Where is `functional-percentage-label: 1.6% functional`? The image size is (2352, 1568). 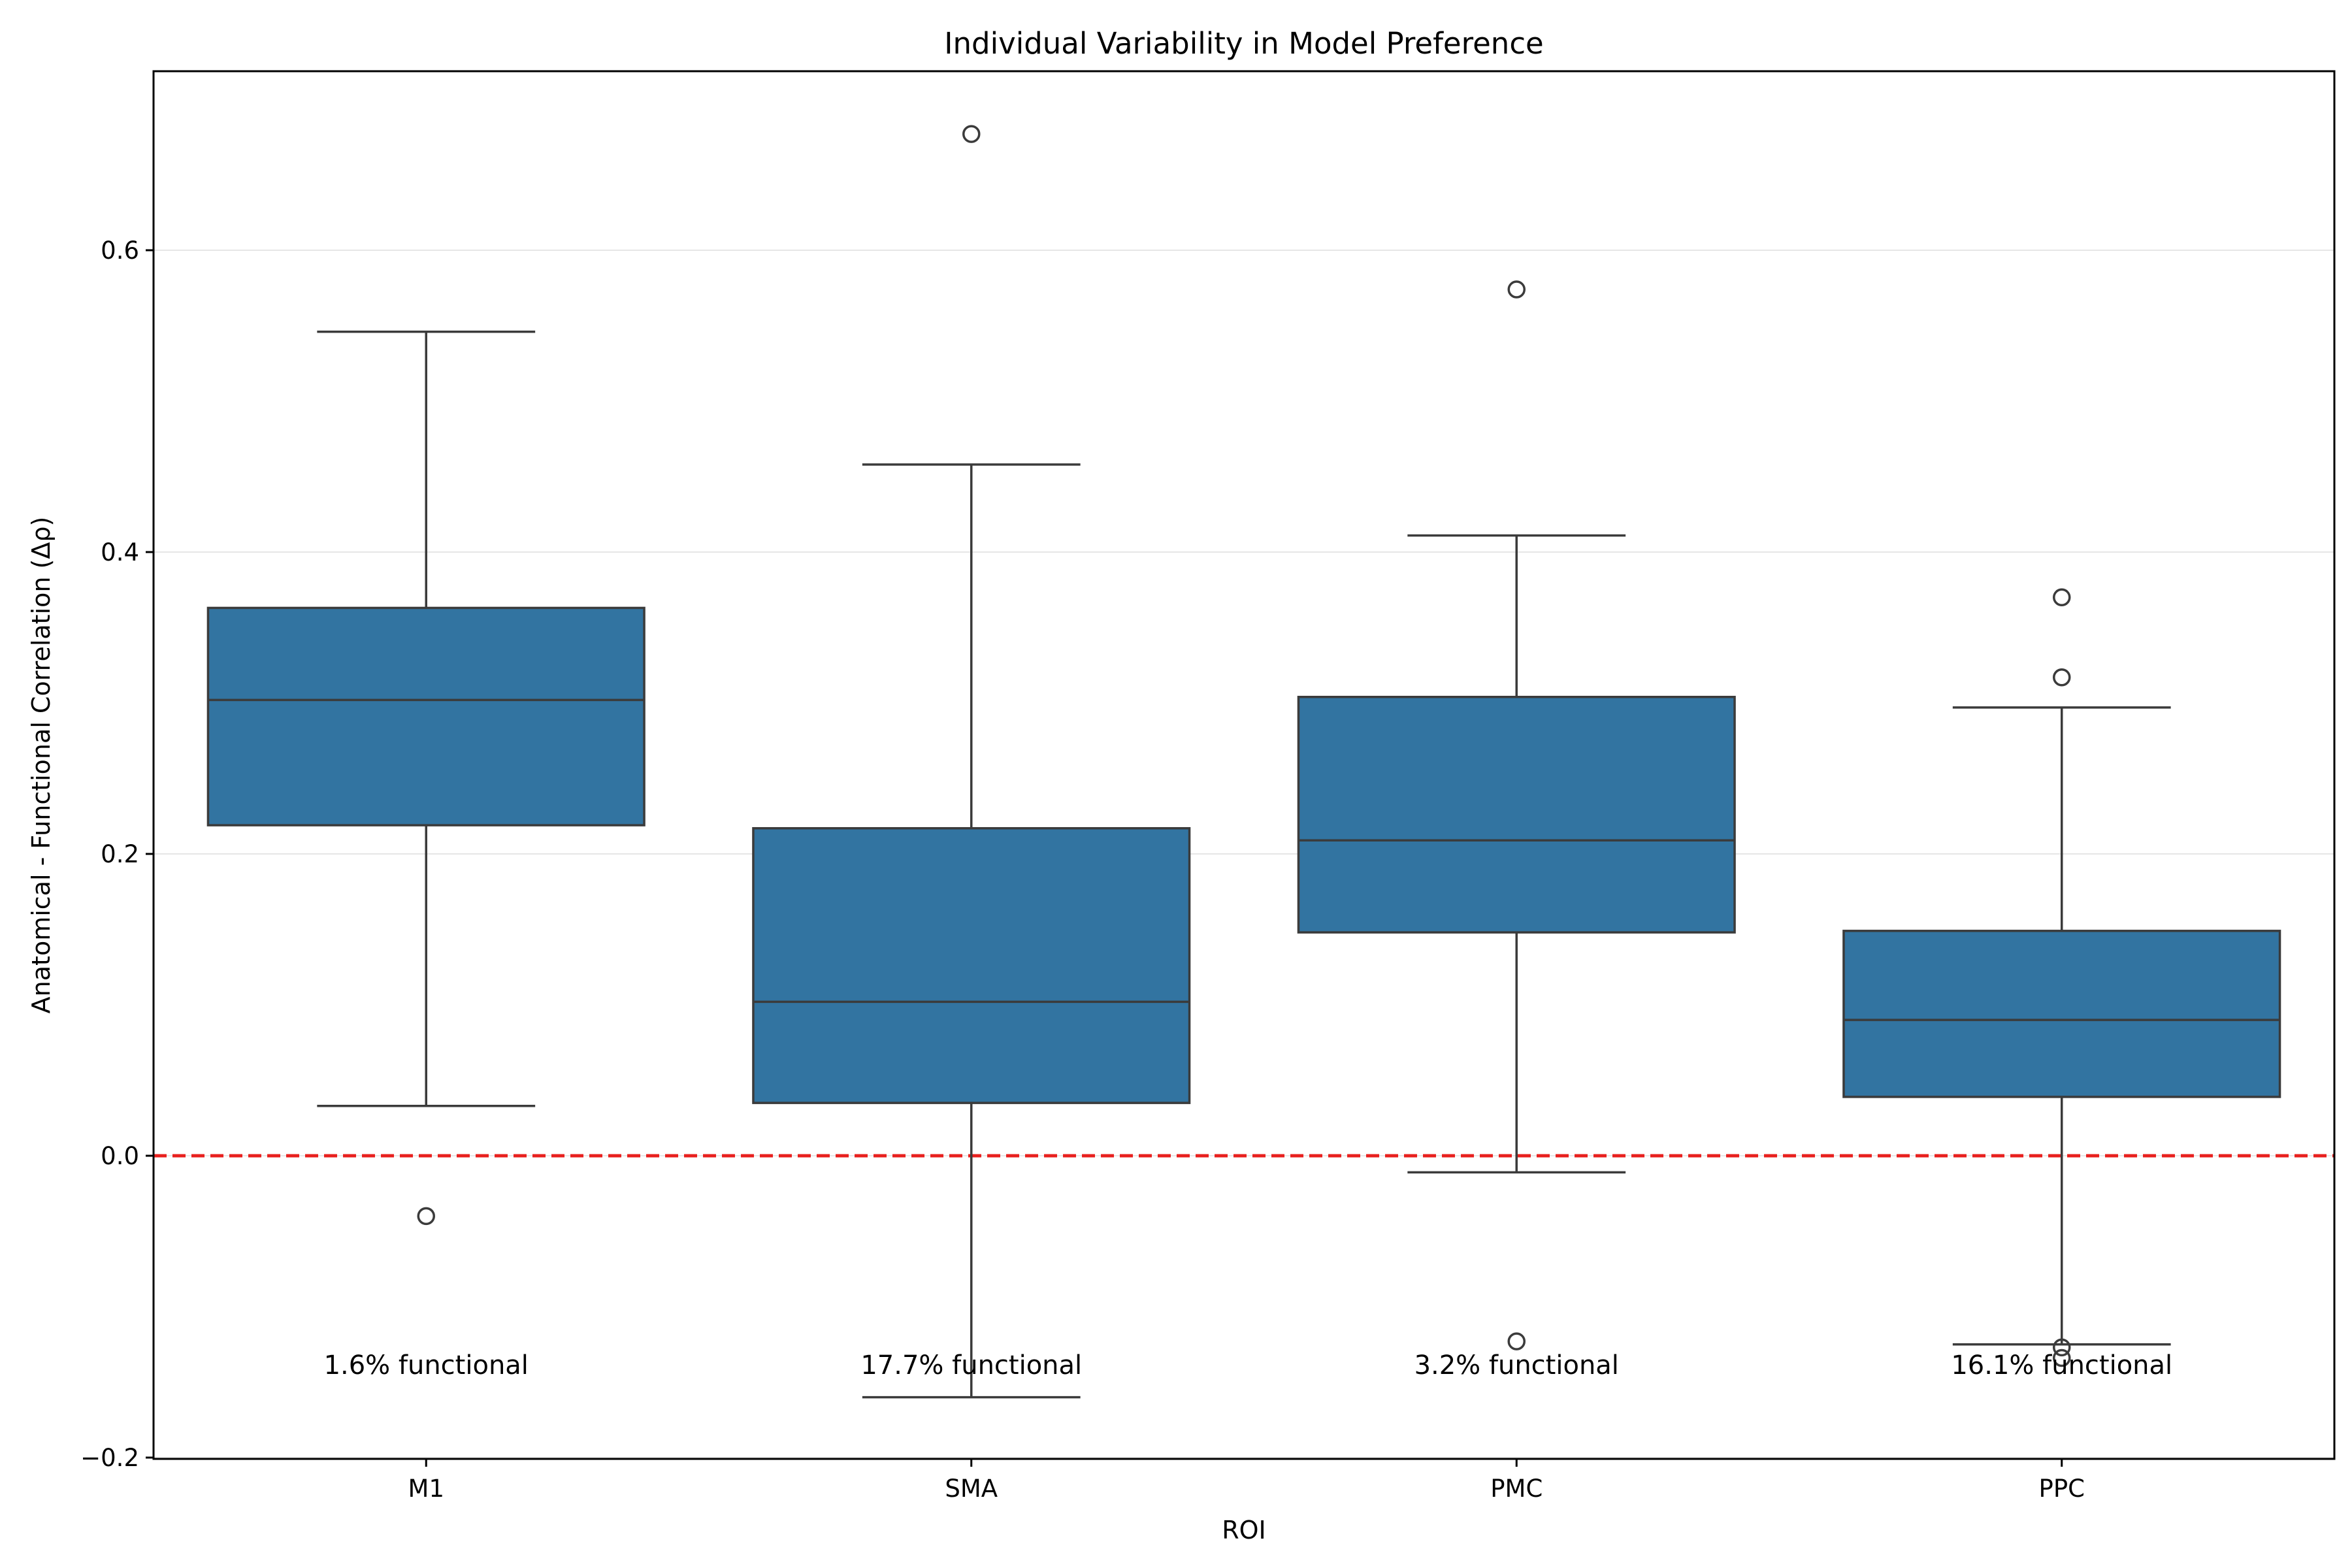
functional-percentage-label: 1.6% functional is located at coordinates (426, 1365).